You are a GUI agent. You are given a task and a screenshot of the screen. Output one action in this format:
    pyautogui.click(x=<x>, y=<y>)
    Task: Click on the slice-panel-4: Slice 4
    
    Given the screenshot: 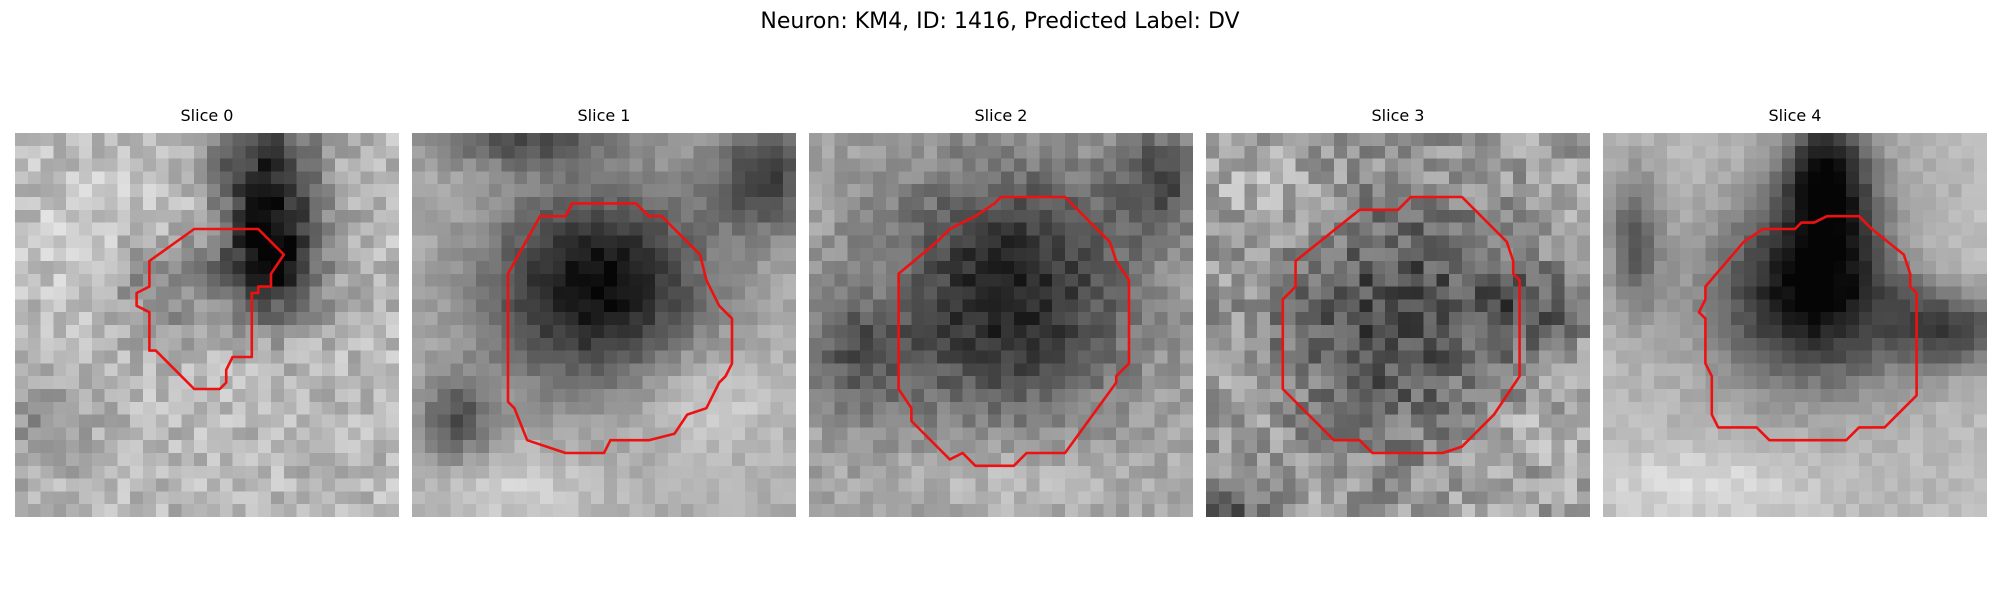 What is the action you would take?
    pyautogui.click(x=1795, y=315)
    